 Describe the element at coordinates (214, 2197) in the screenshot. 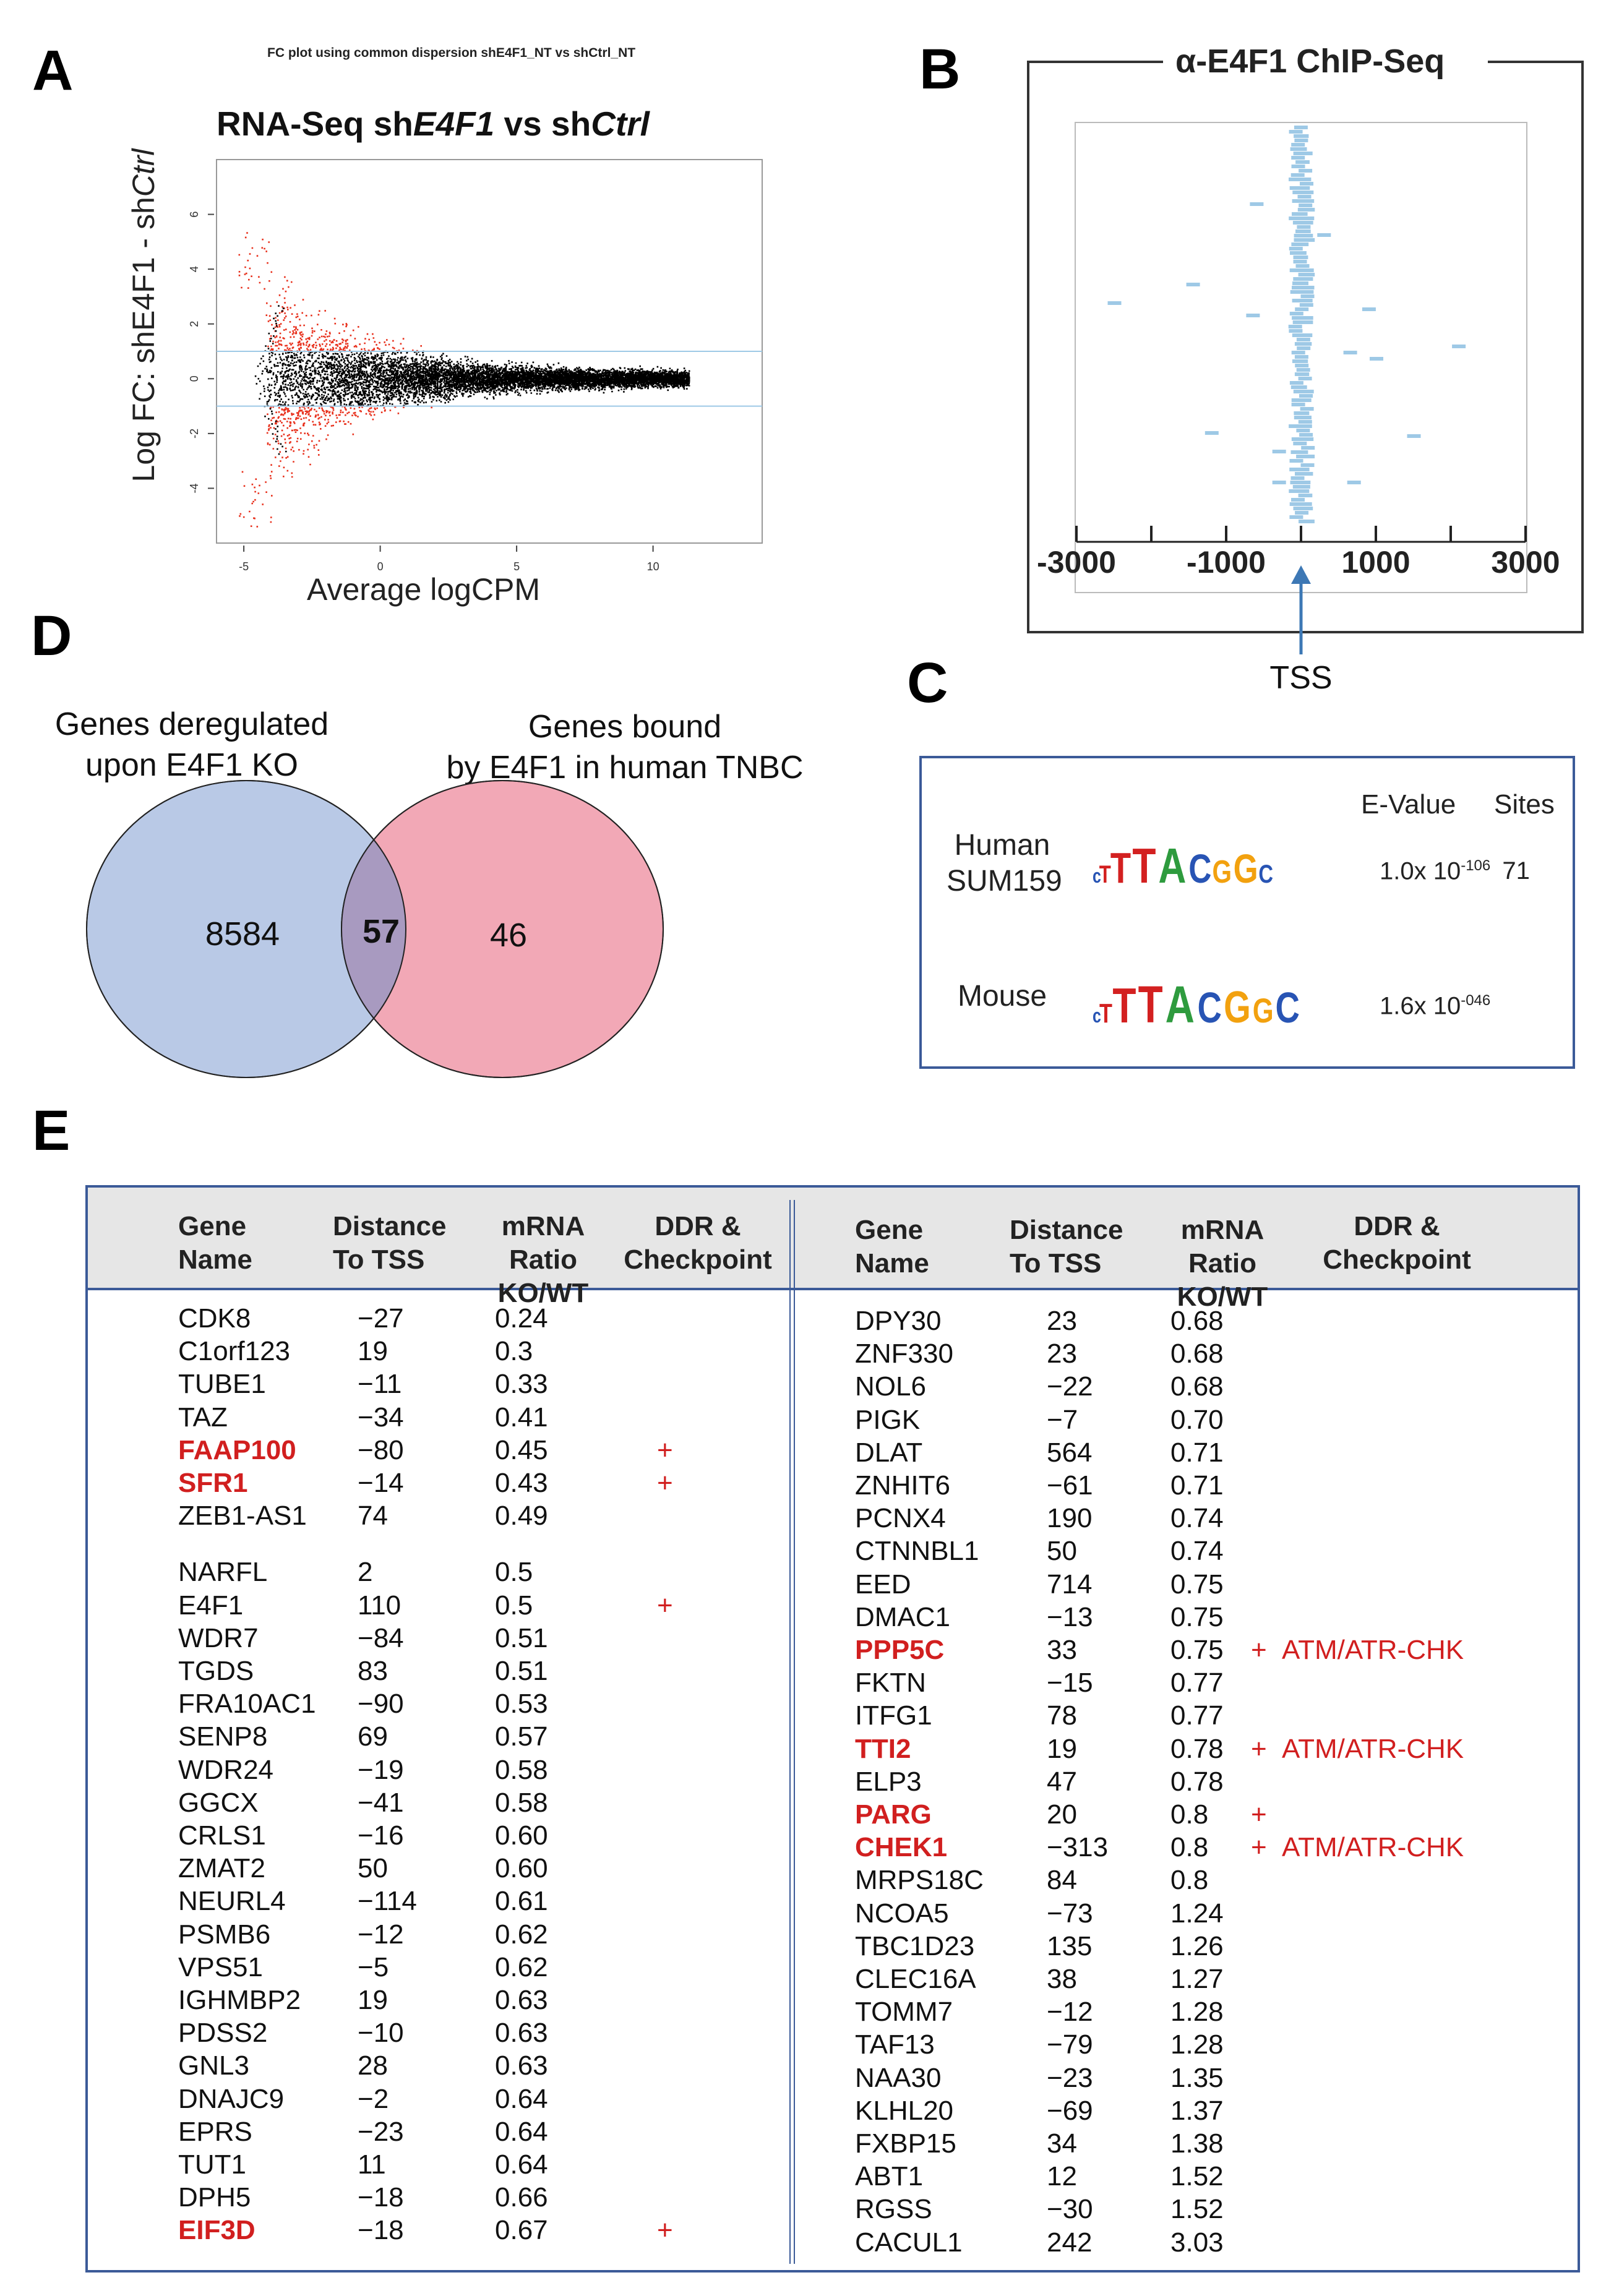

I see `gene-cell: DPH5` at that location.